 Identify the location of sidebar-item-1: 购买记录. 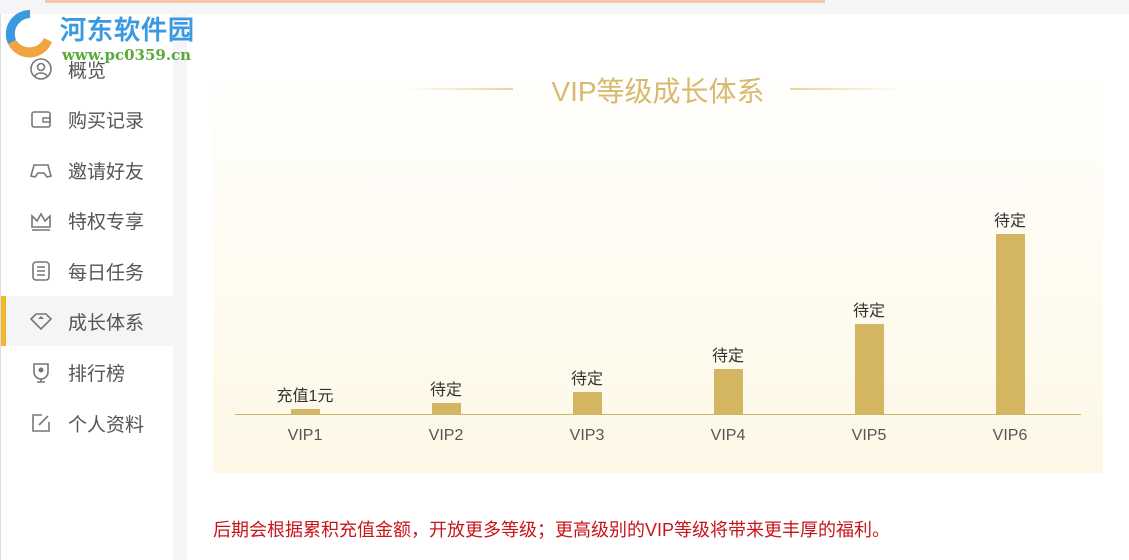
(87, 119).